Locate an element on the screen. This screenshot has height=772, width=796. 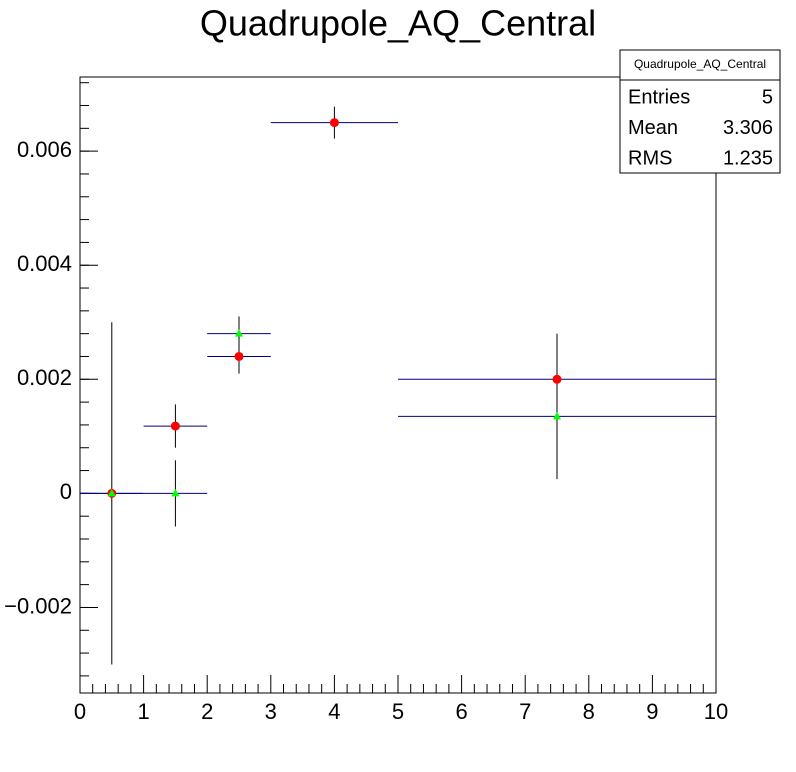
stats-value: 1.235 is located at coordinates (748, 158).